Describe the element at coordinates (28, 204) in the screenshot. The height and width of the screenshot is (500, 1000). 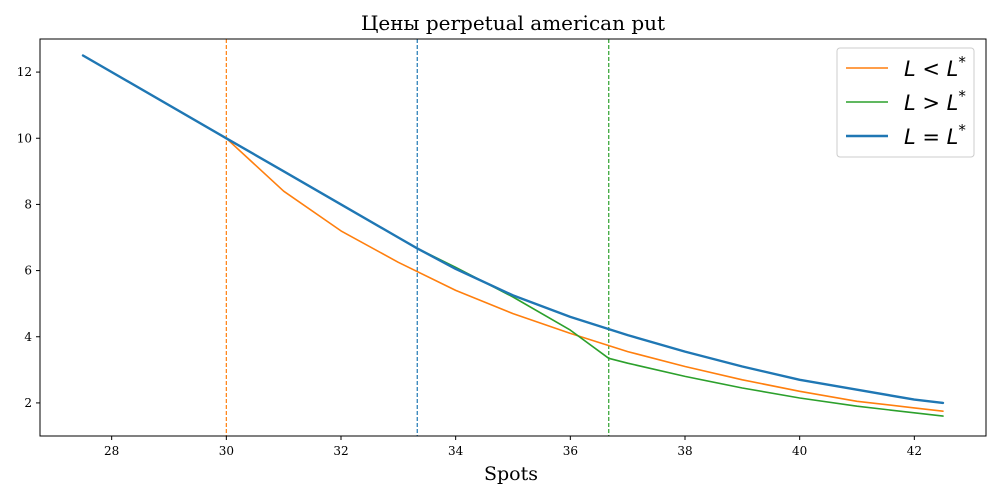
I see `y-tick-label: 8` at that location.